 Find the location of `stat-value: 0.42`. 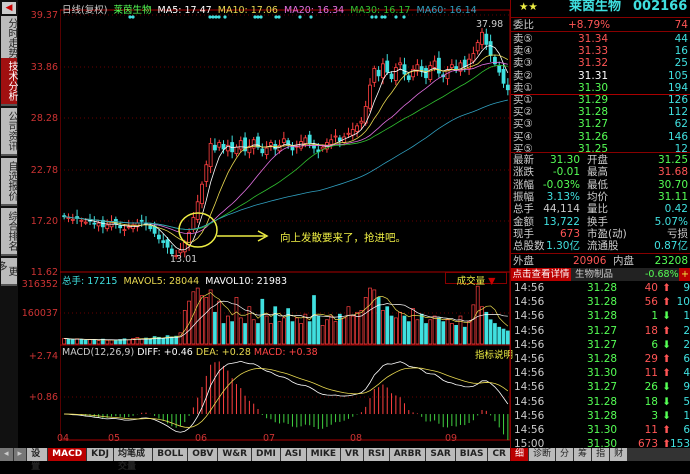

stat-value: 0.42 is located at coordinates (676, 209).